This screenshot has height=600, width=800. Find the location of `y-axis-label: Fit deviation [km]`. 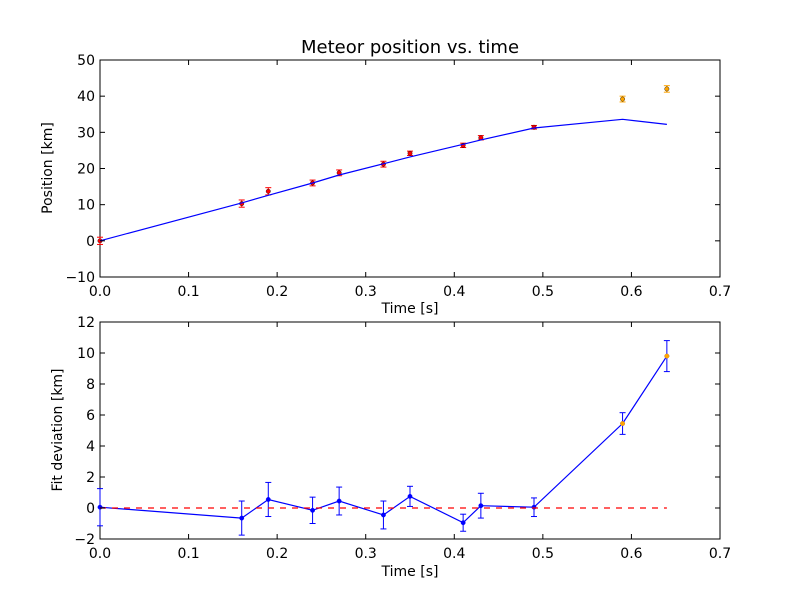

y-axis-label: Fit deviation [km] is located at coordinates (58, 429).